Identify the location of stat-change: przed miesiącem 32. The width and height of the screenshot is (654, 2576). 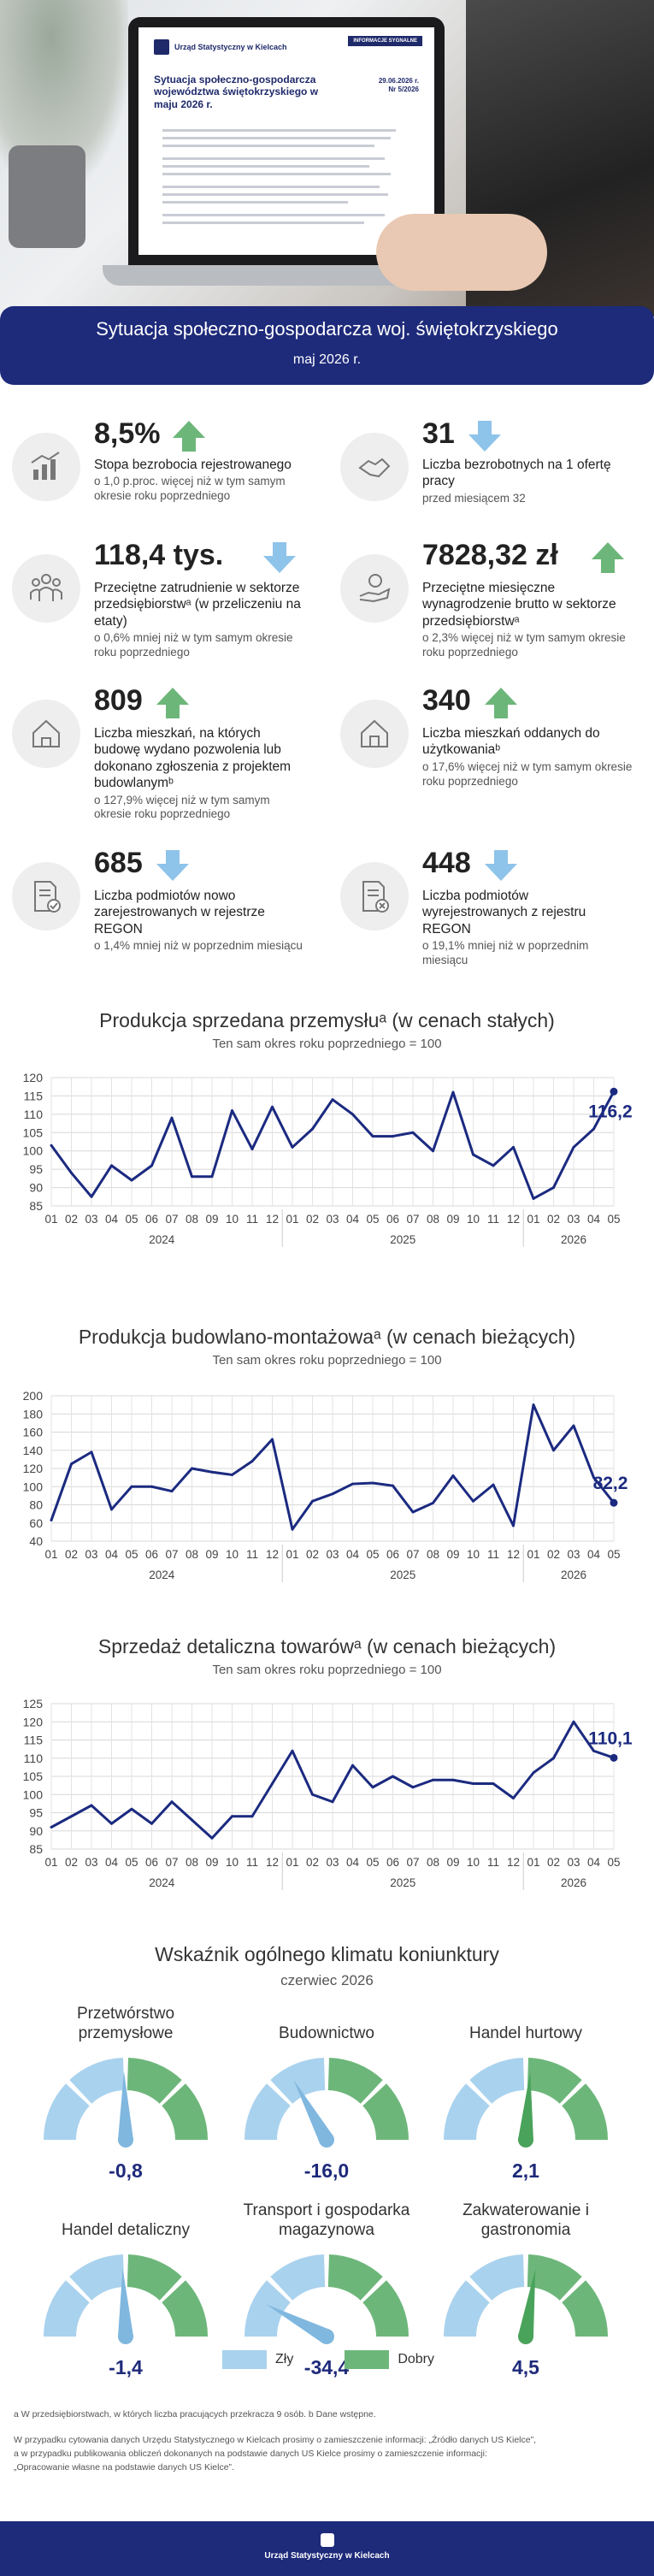
(474, 498).